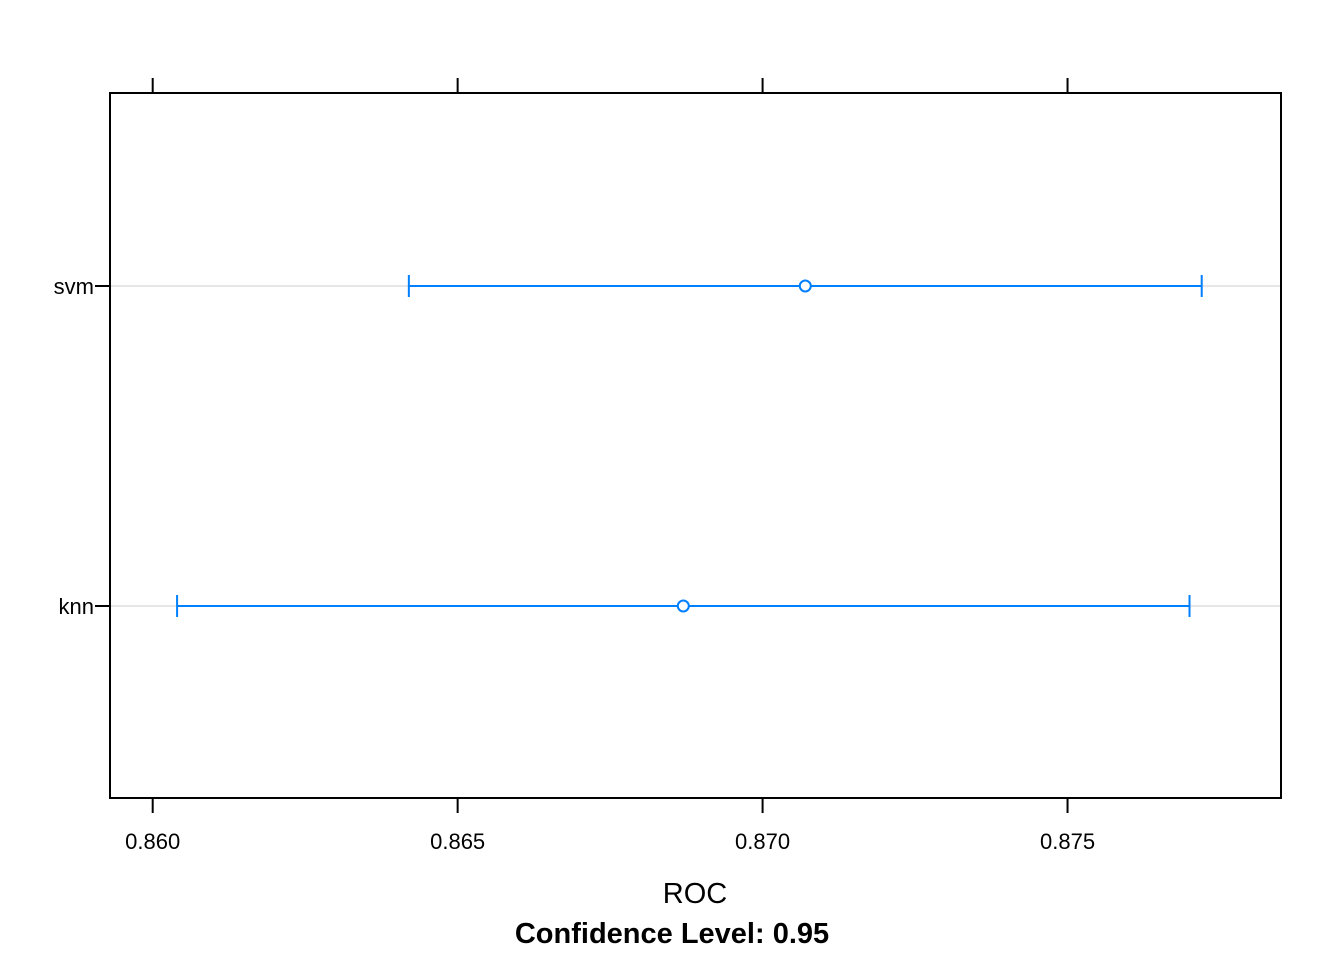  I want to click on confidence-level-label: Confidence Level: 0.95, so click(672, 934).